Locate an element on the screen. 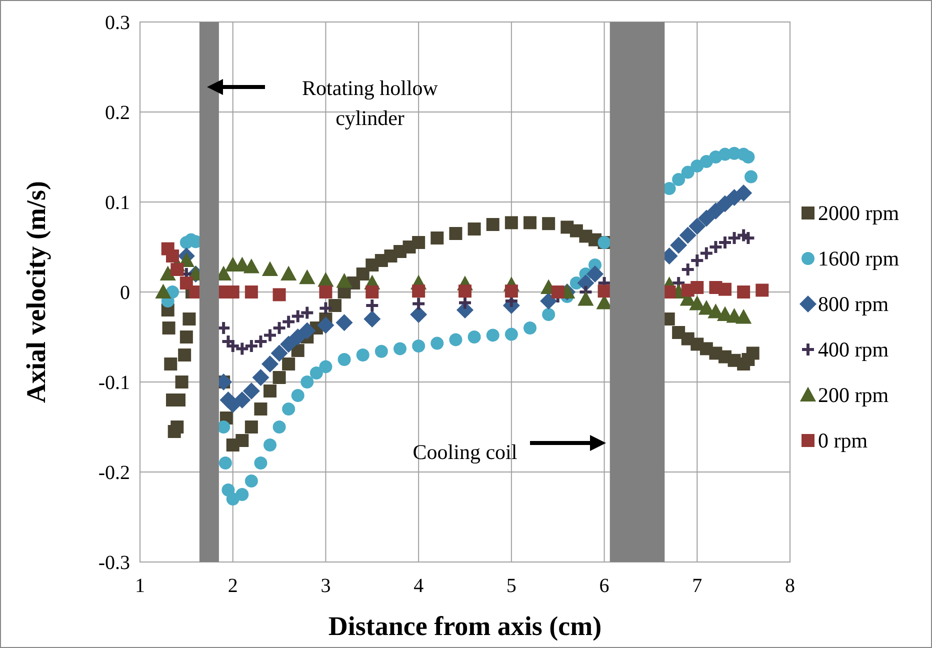 The image size is (932, 648). y-tick-label: -0.2 is located at coordinates (114, 473).